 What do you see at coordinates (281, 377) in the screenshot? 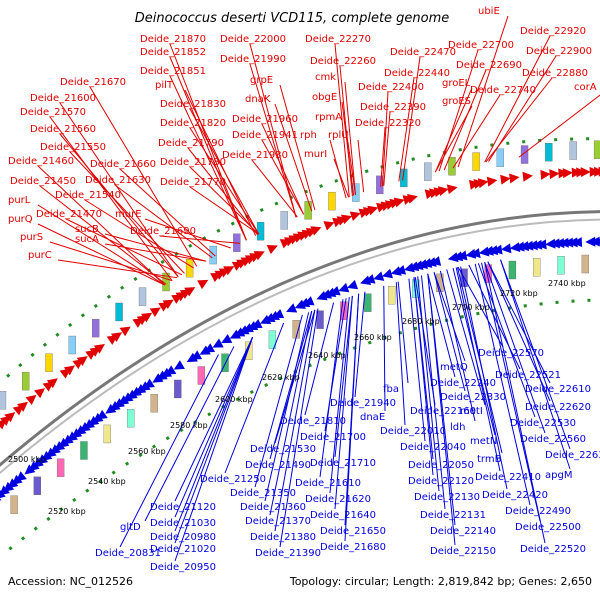
I see `kbp-tick-label: 2620 kbp` at bounding box center [281, 377].